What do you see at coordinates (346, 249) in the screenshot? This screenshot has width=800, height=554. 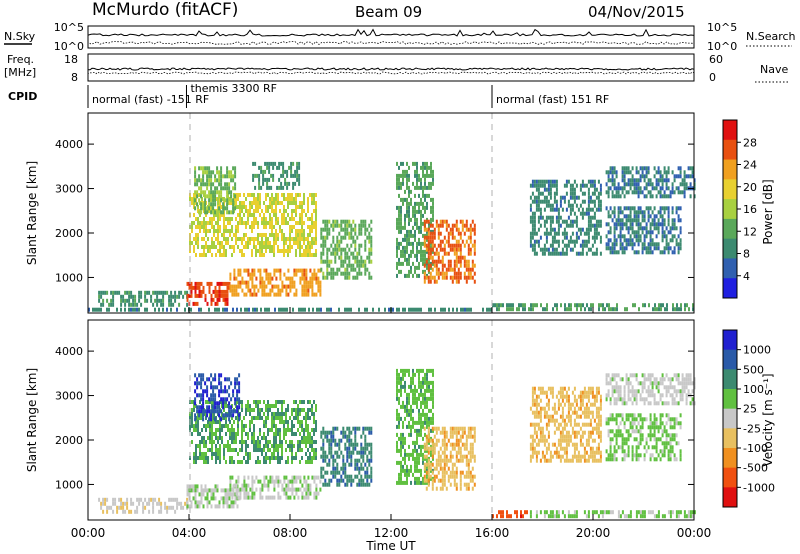 I see `power-region` at bounding box center [346, 249].